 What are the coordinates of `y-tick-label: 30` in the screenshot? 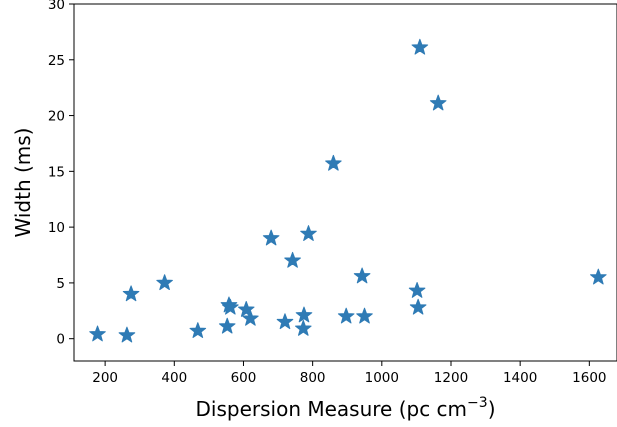 It's located at (56, 6).